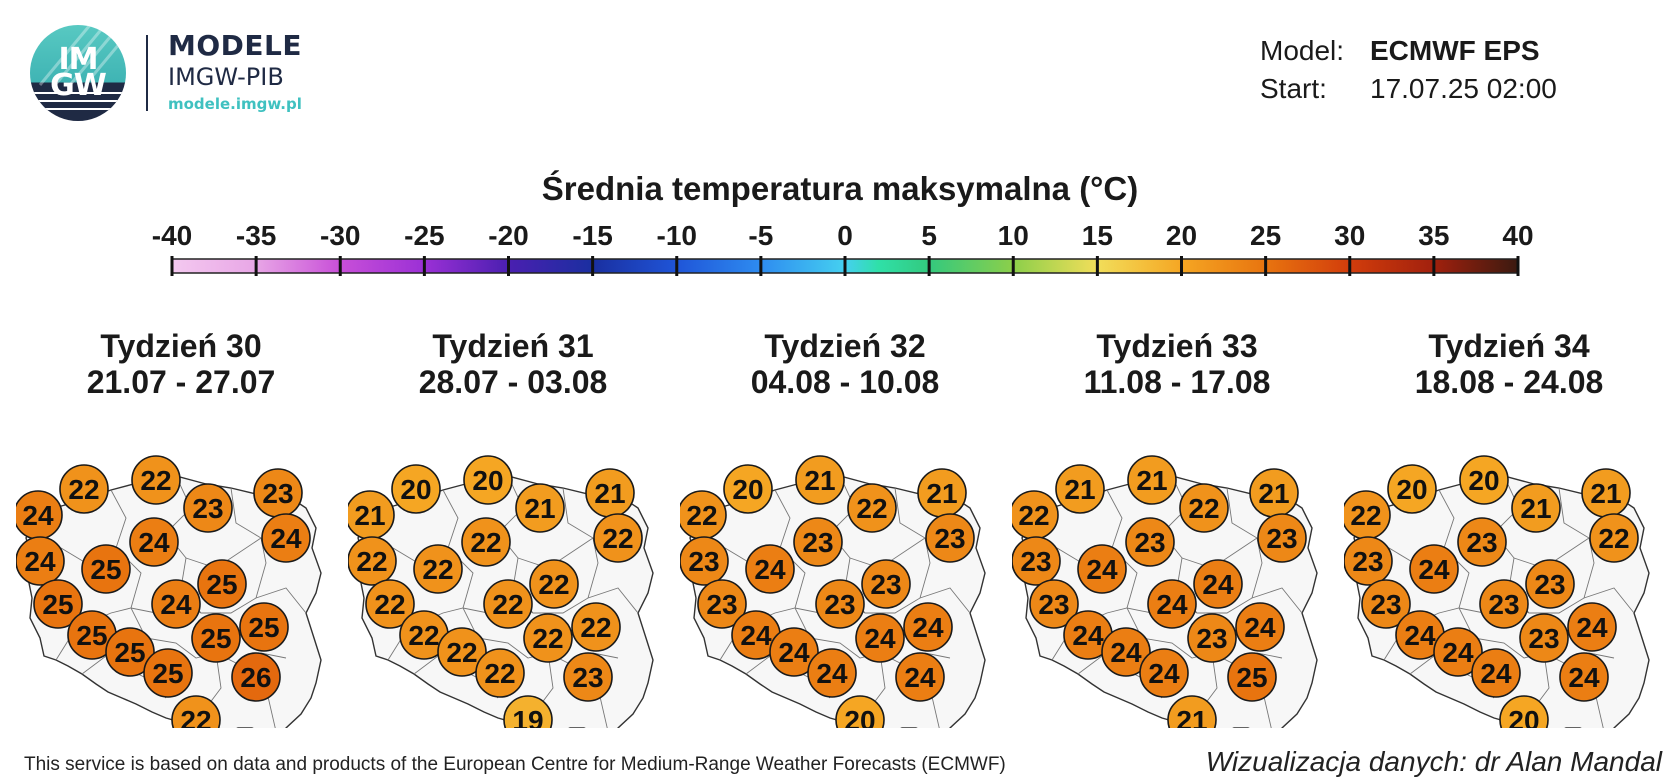  Describe the element at coordinates (1349, 235) in the screenshot. I see `scale-tick-label: 30` at that location.